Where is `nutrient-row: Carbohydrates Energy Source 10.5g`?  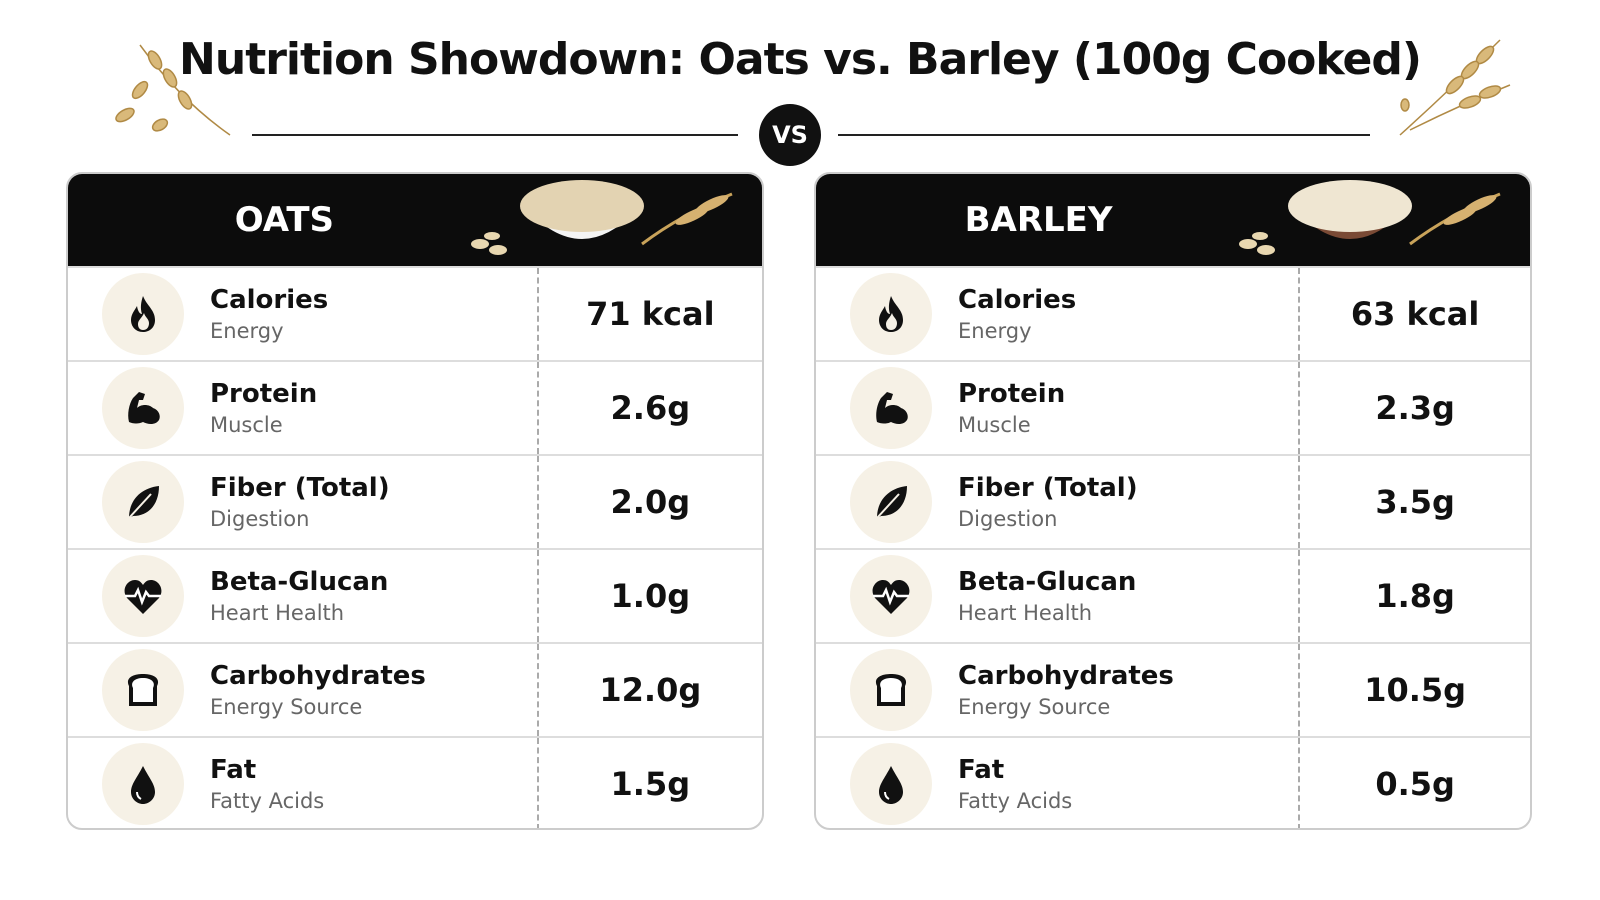 nutrient-row: Carbohydrates Energy Source 10.5g is located at coordinates (1173, 689).